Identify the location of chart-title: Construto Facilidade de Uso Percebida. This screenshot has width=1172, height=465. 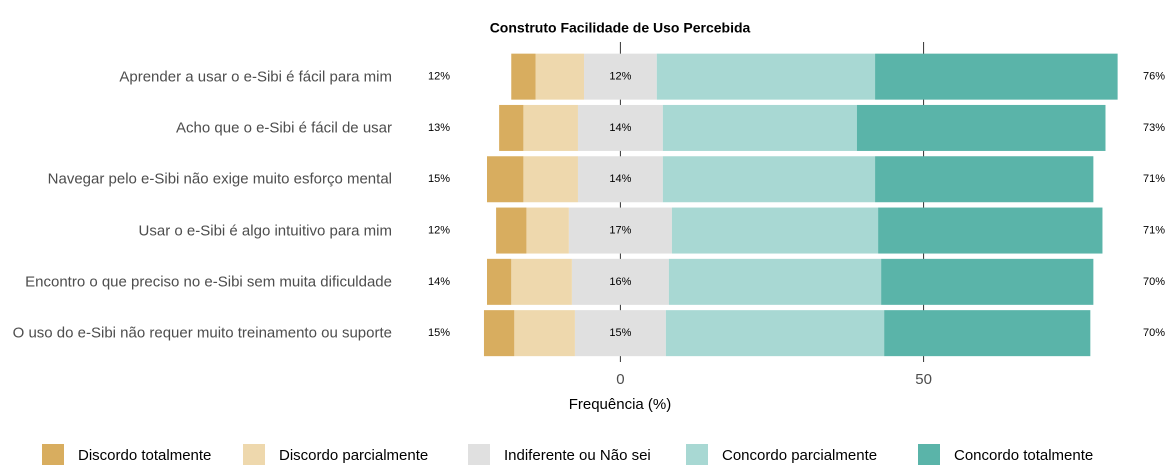
(620, 28).